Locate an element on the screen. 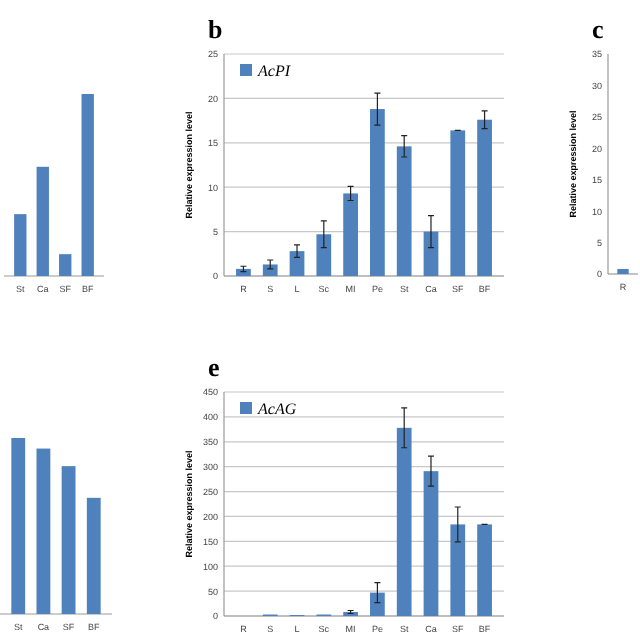 The height and width of the screenshot is (640, 640). chart-title: e is located at coordinates (214, 367).